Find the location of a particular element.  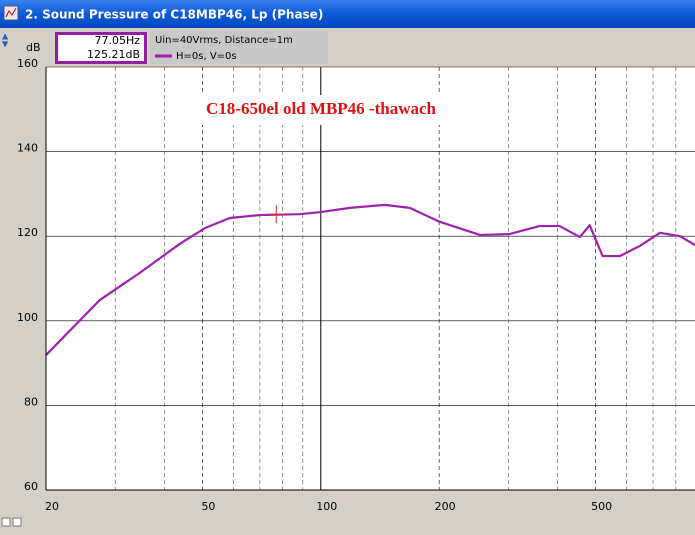

y-tick-label: 80 is located at coordinates (31, 401).